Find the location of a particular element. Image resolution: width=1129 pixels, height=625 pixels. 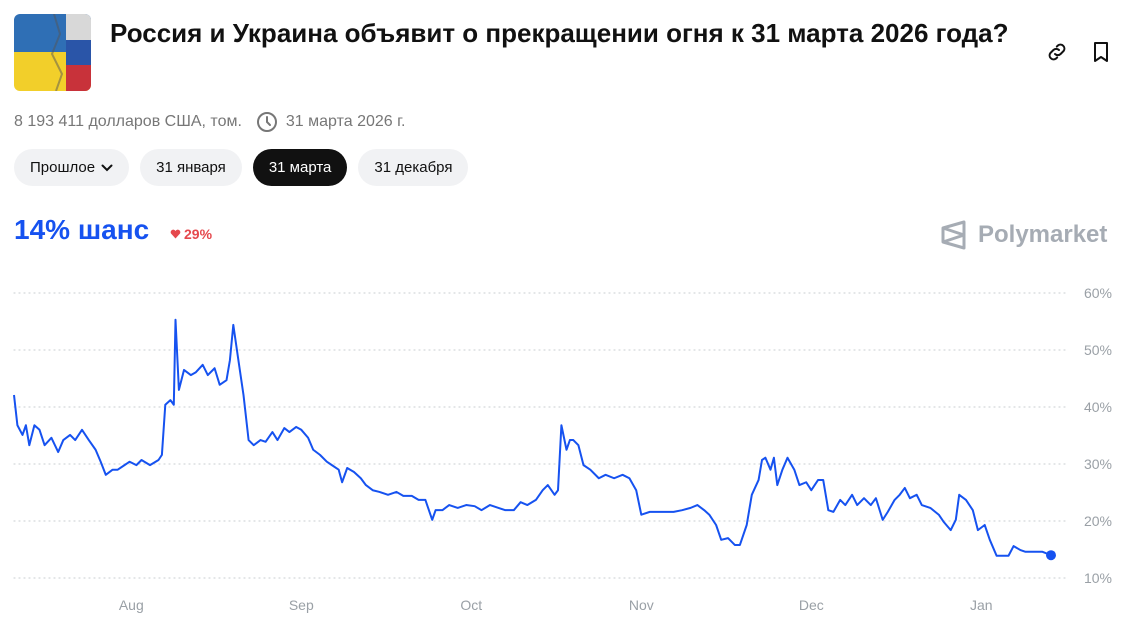

brand: Polymarket is located at coordinates (1023, 235).